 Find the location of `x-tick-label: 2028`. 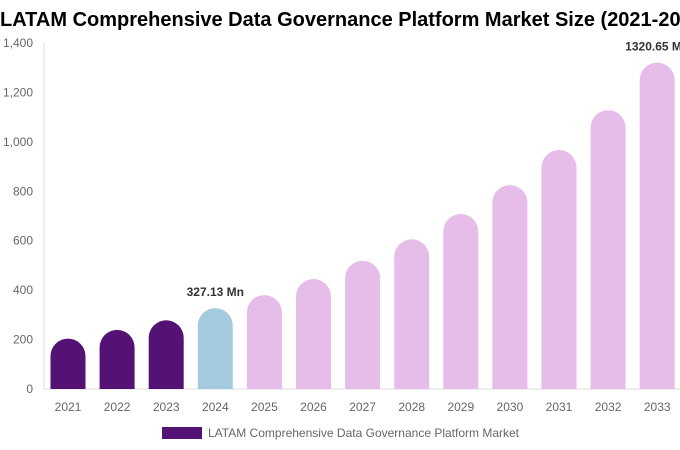

x-tick-label: 2028 is located at coordinates (411, 407).